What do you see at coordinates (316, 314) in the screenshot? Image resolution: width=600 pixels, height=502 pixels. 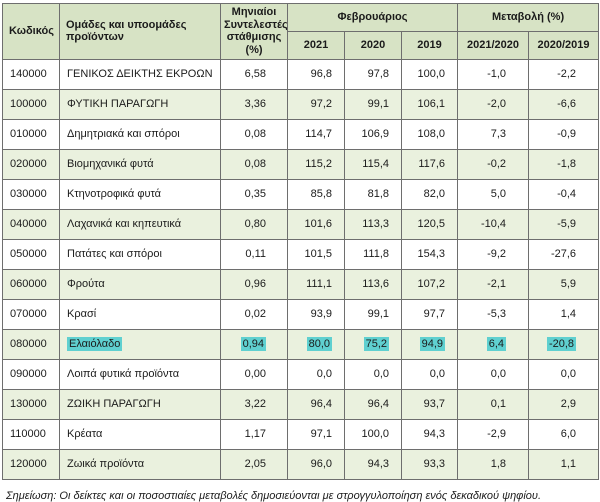 I see `index-2021-cell: 93,9` at bounding box center [316, 314].